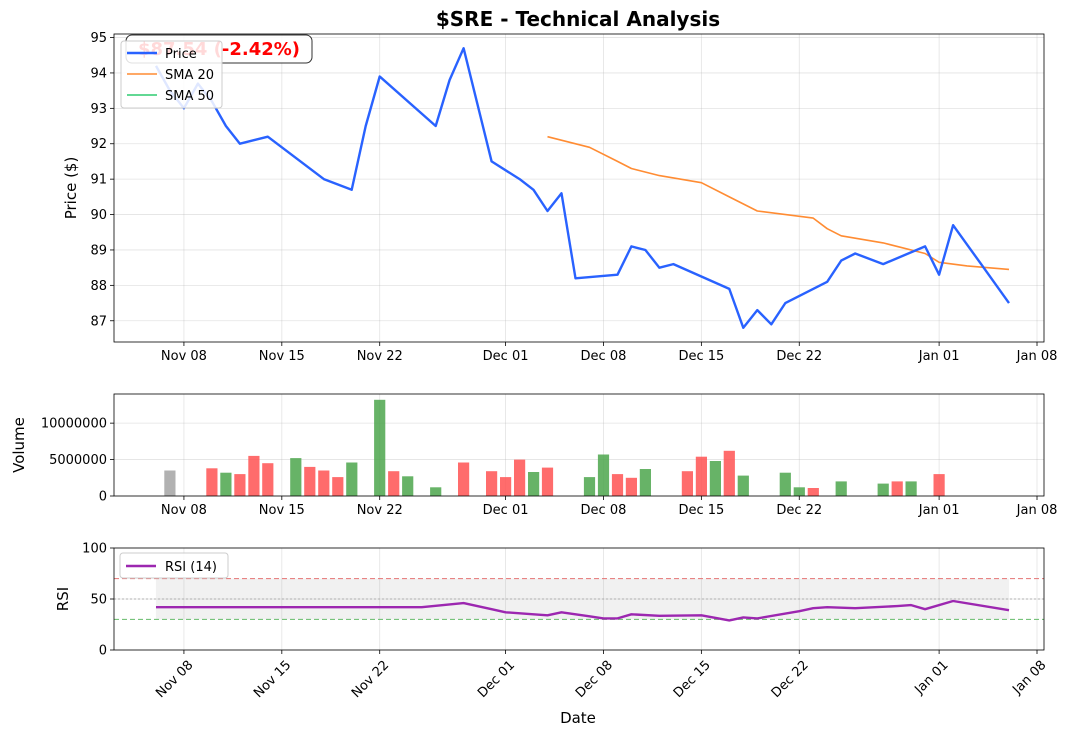  Describe the element at coordinates (604, 356) in the screenshot. I see `price-x-tick-label: Dec 08` at that location.